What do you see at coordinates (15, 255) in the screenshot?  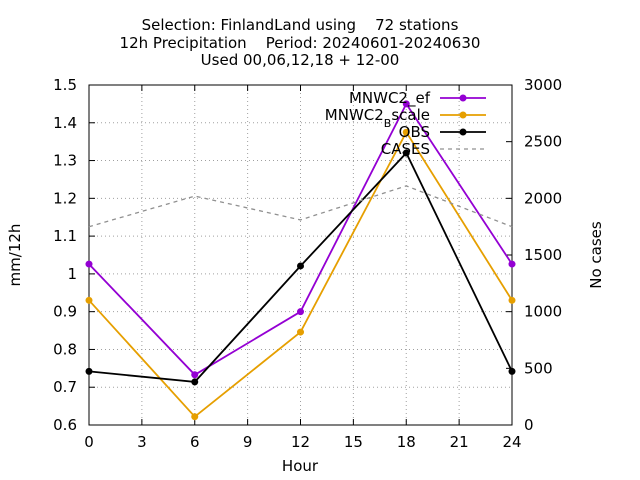 I see `y-axis-label: mm/12h` at bounding box center [15, 255].